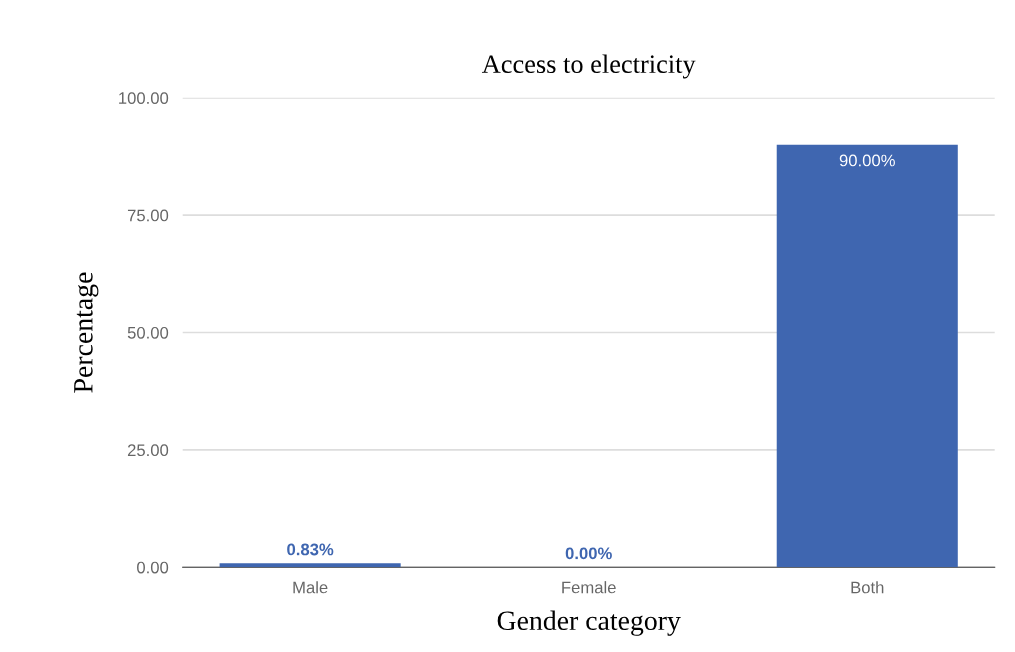 The height and width of the screenshot is (652, 1015). Describe the element at coordinates (867, 160) in the screenshot. I see `data-label: 90.00%` at that location.